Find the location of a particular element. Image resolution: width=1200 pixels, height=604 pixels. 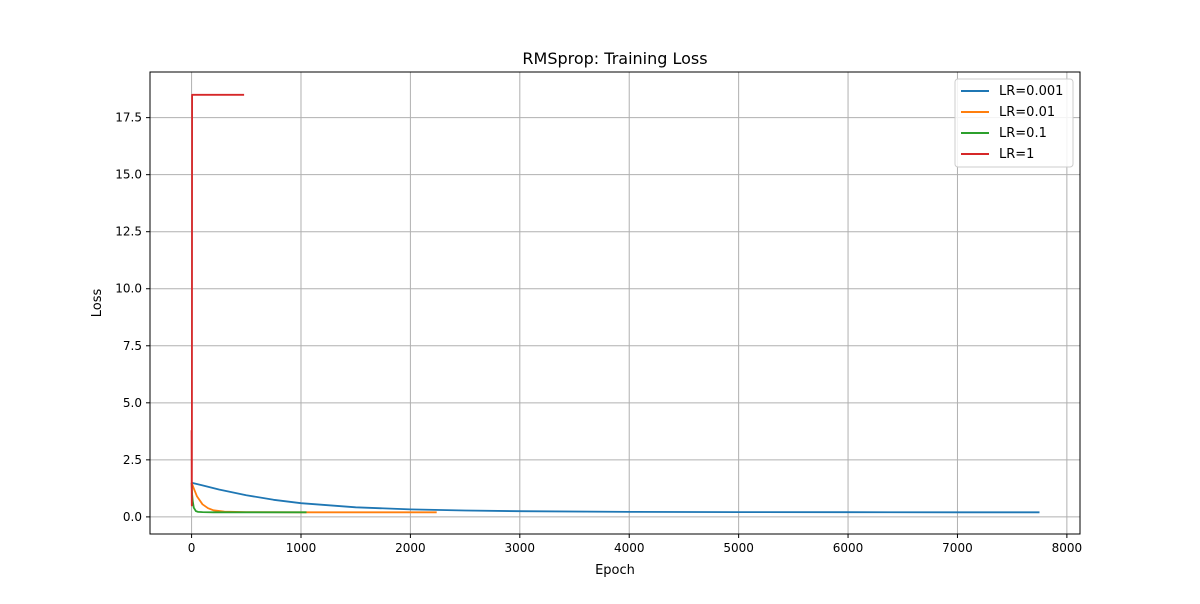

y-axis-label: Loss is located at coordinates (97, 303).